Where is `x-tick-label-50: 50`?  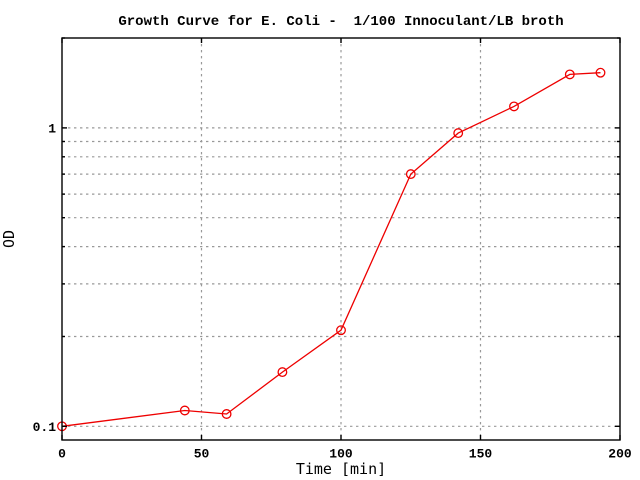 x-tick-label-50: 50 is located at coordinates (202, 454).